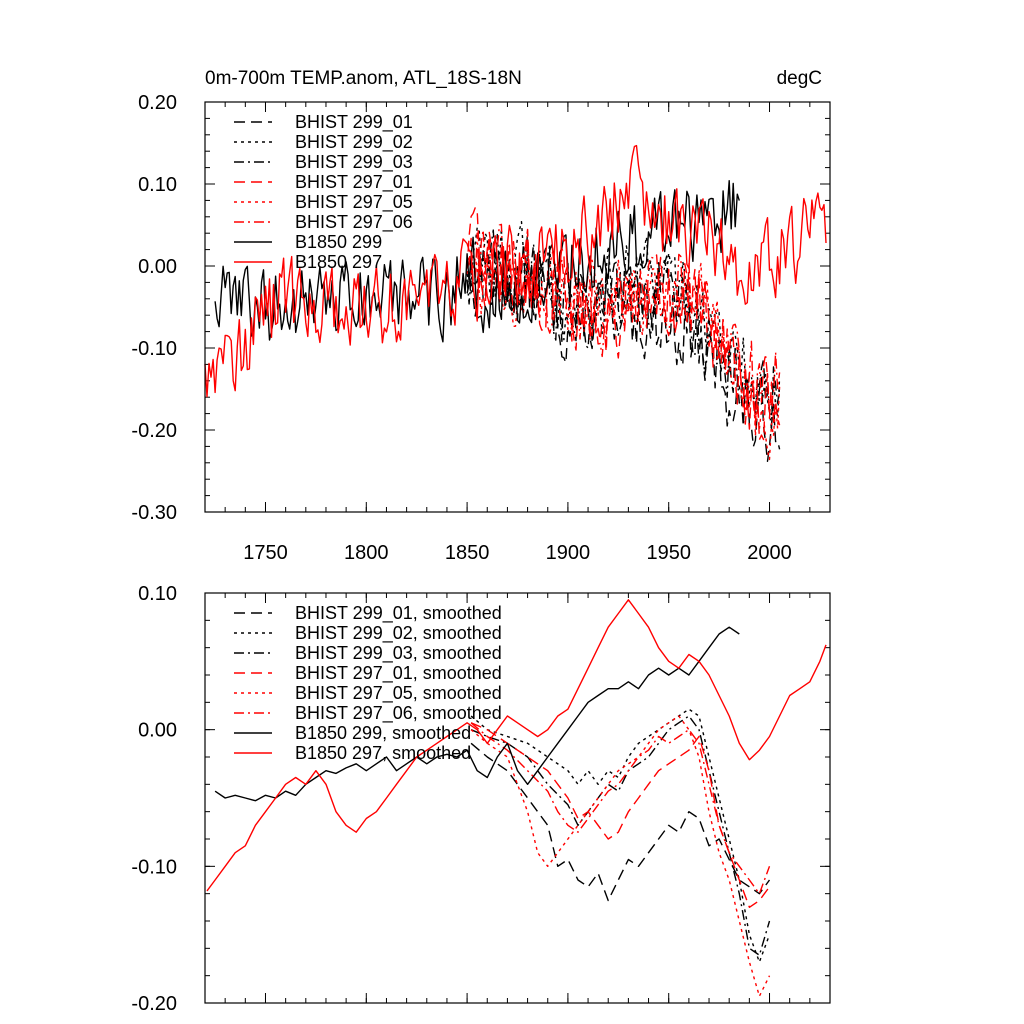 The width and height of the screenshot is (1024, 1024). What do you see at coordinates (398, 713) in the screenshot?
I see `bottom-legend-label: BHIST 297_06, smoothed` at bounding box center [398, 713].